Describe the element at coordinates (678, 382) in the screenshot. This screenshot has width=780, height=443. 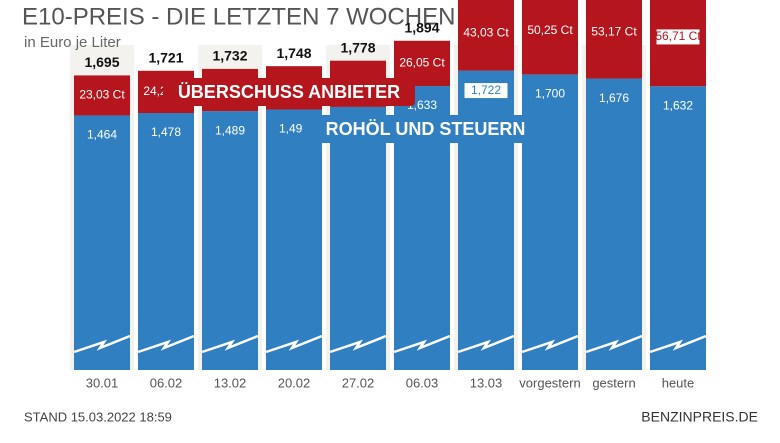
I see `x-tick-label: heute` at that location.